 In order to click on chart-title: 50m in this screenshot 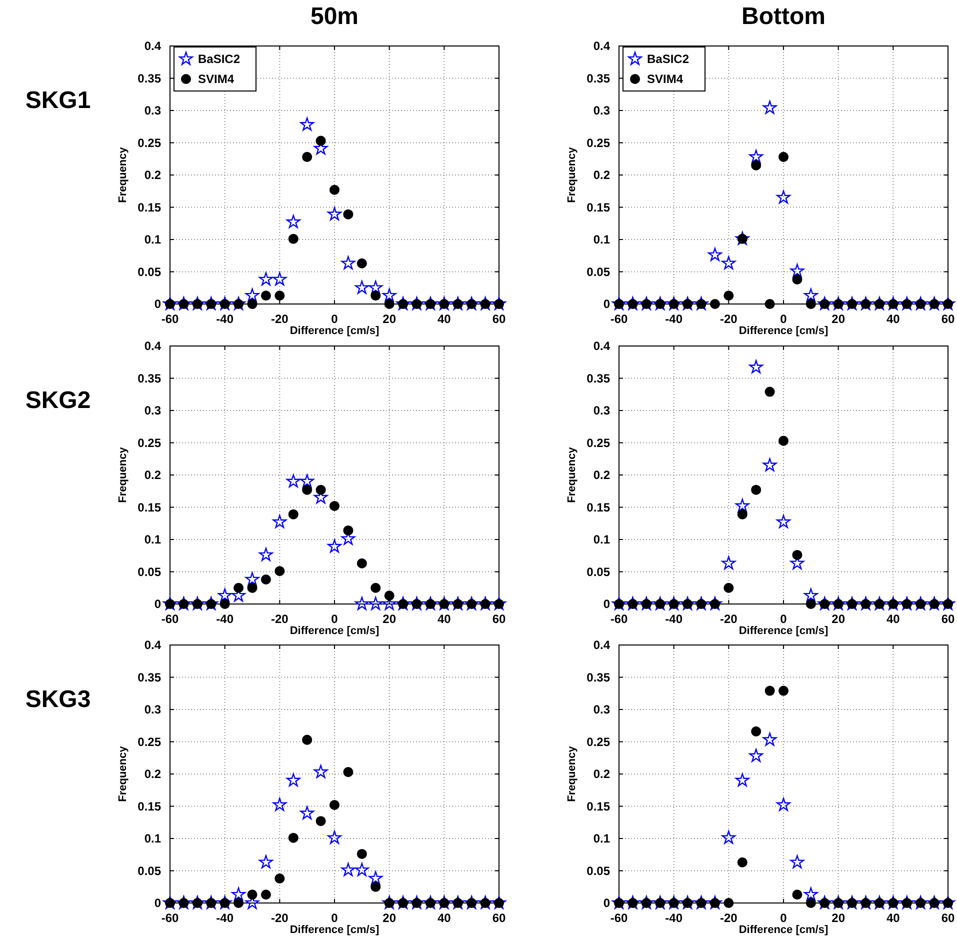, I will do `click(334, 16)`.